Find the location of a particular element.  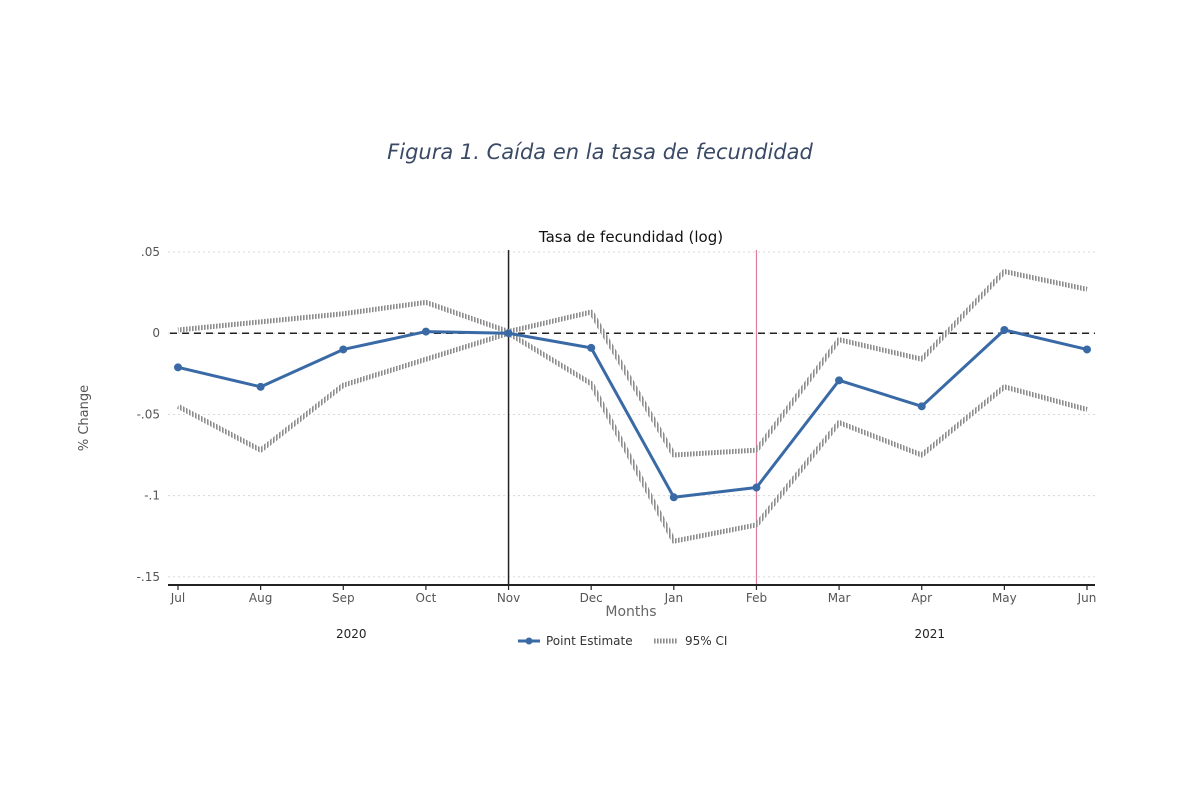

legend-point-estimate-label: Point Estimate is located at coordinates (589, 641).